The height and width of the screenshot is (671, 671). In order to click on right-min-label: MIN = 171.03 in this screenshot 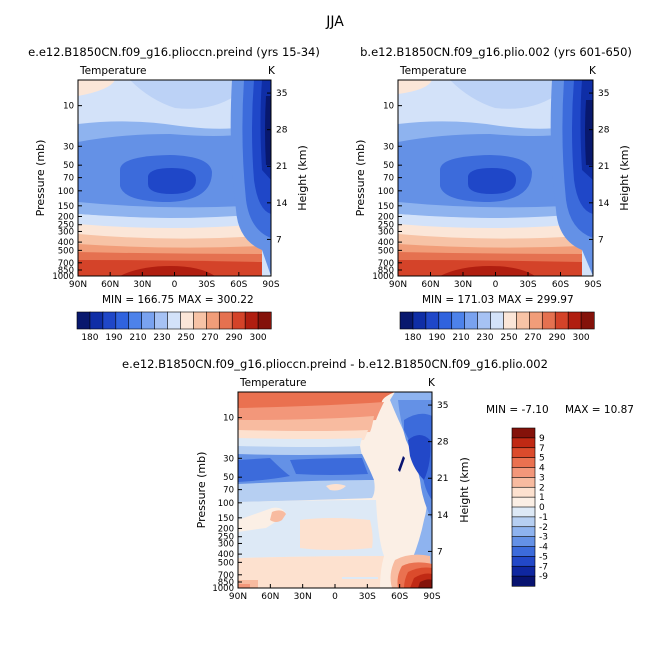, I will do `click(458, 300)`.